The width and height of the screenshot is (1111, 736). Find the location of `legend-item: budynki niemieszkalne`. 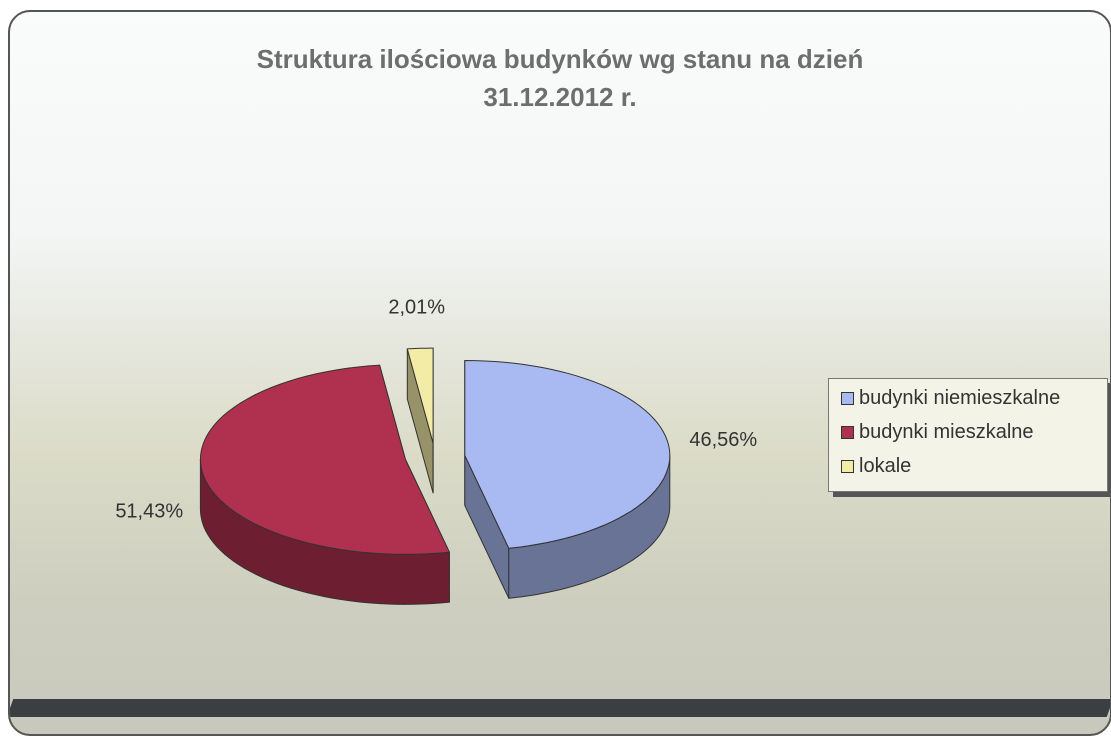

legend-item: budynki niemieszkalne is located at coordinates (950, 398).